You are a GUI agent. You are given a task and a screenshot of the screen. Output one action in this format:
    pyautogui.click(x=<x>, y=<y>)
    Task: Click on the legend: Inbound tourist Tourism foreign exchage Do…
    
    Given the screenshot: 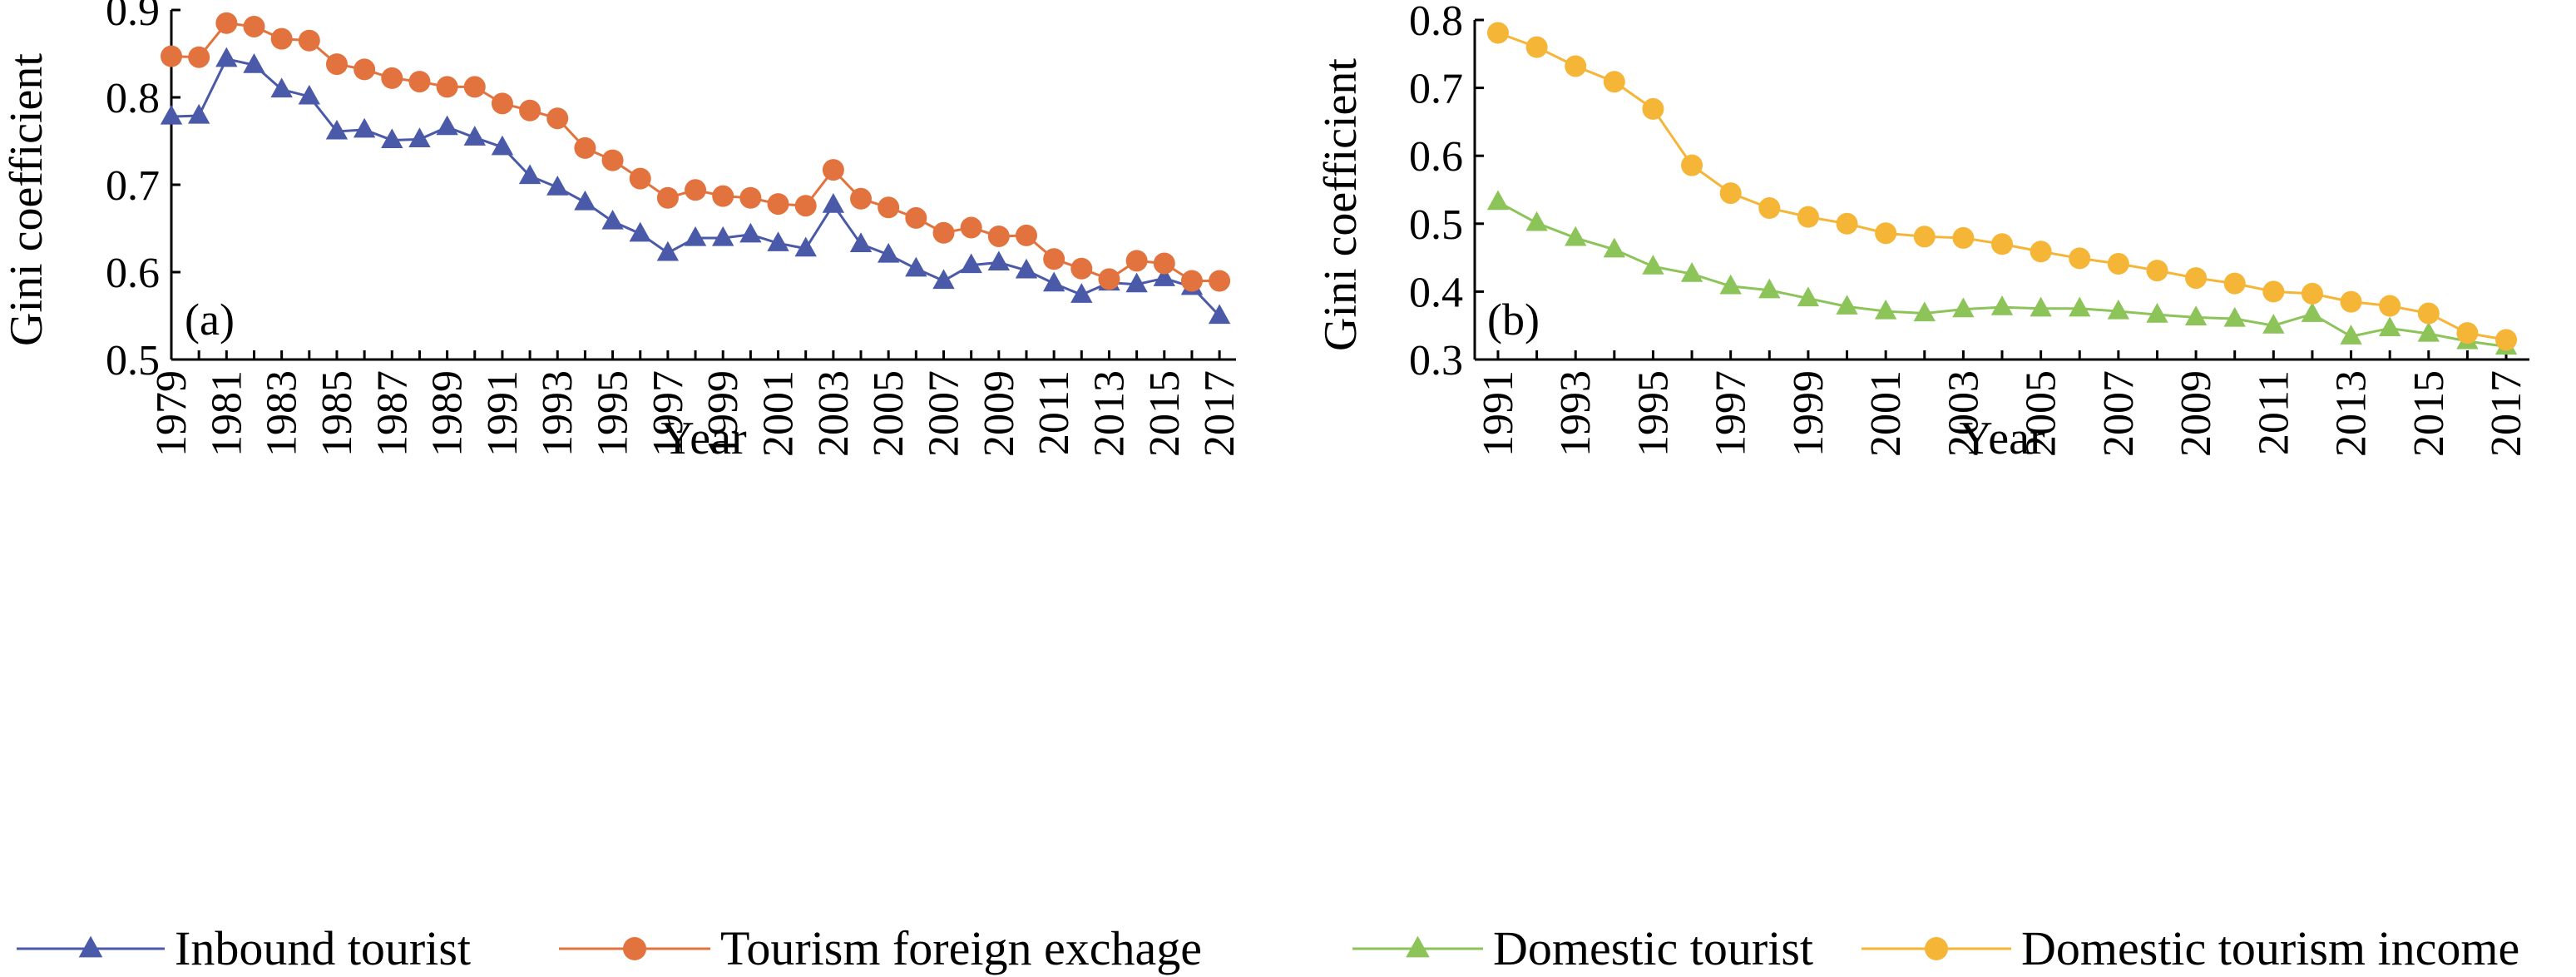 What is the action you would take?
    pyautogui.click(x=1268, y=948)
    